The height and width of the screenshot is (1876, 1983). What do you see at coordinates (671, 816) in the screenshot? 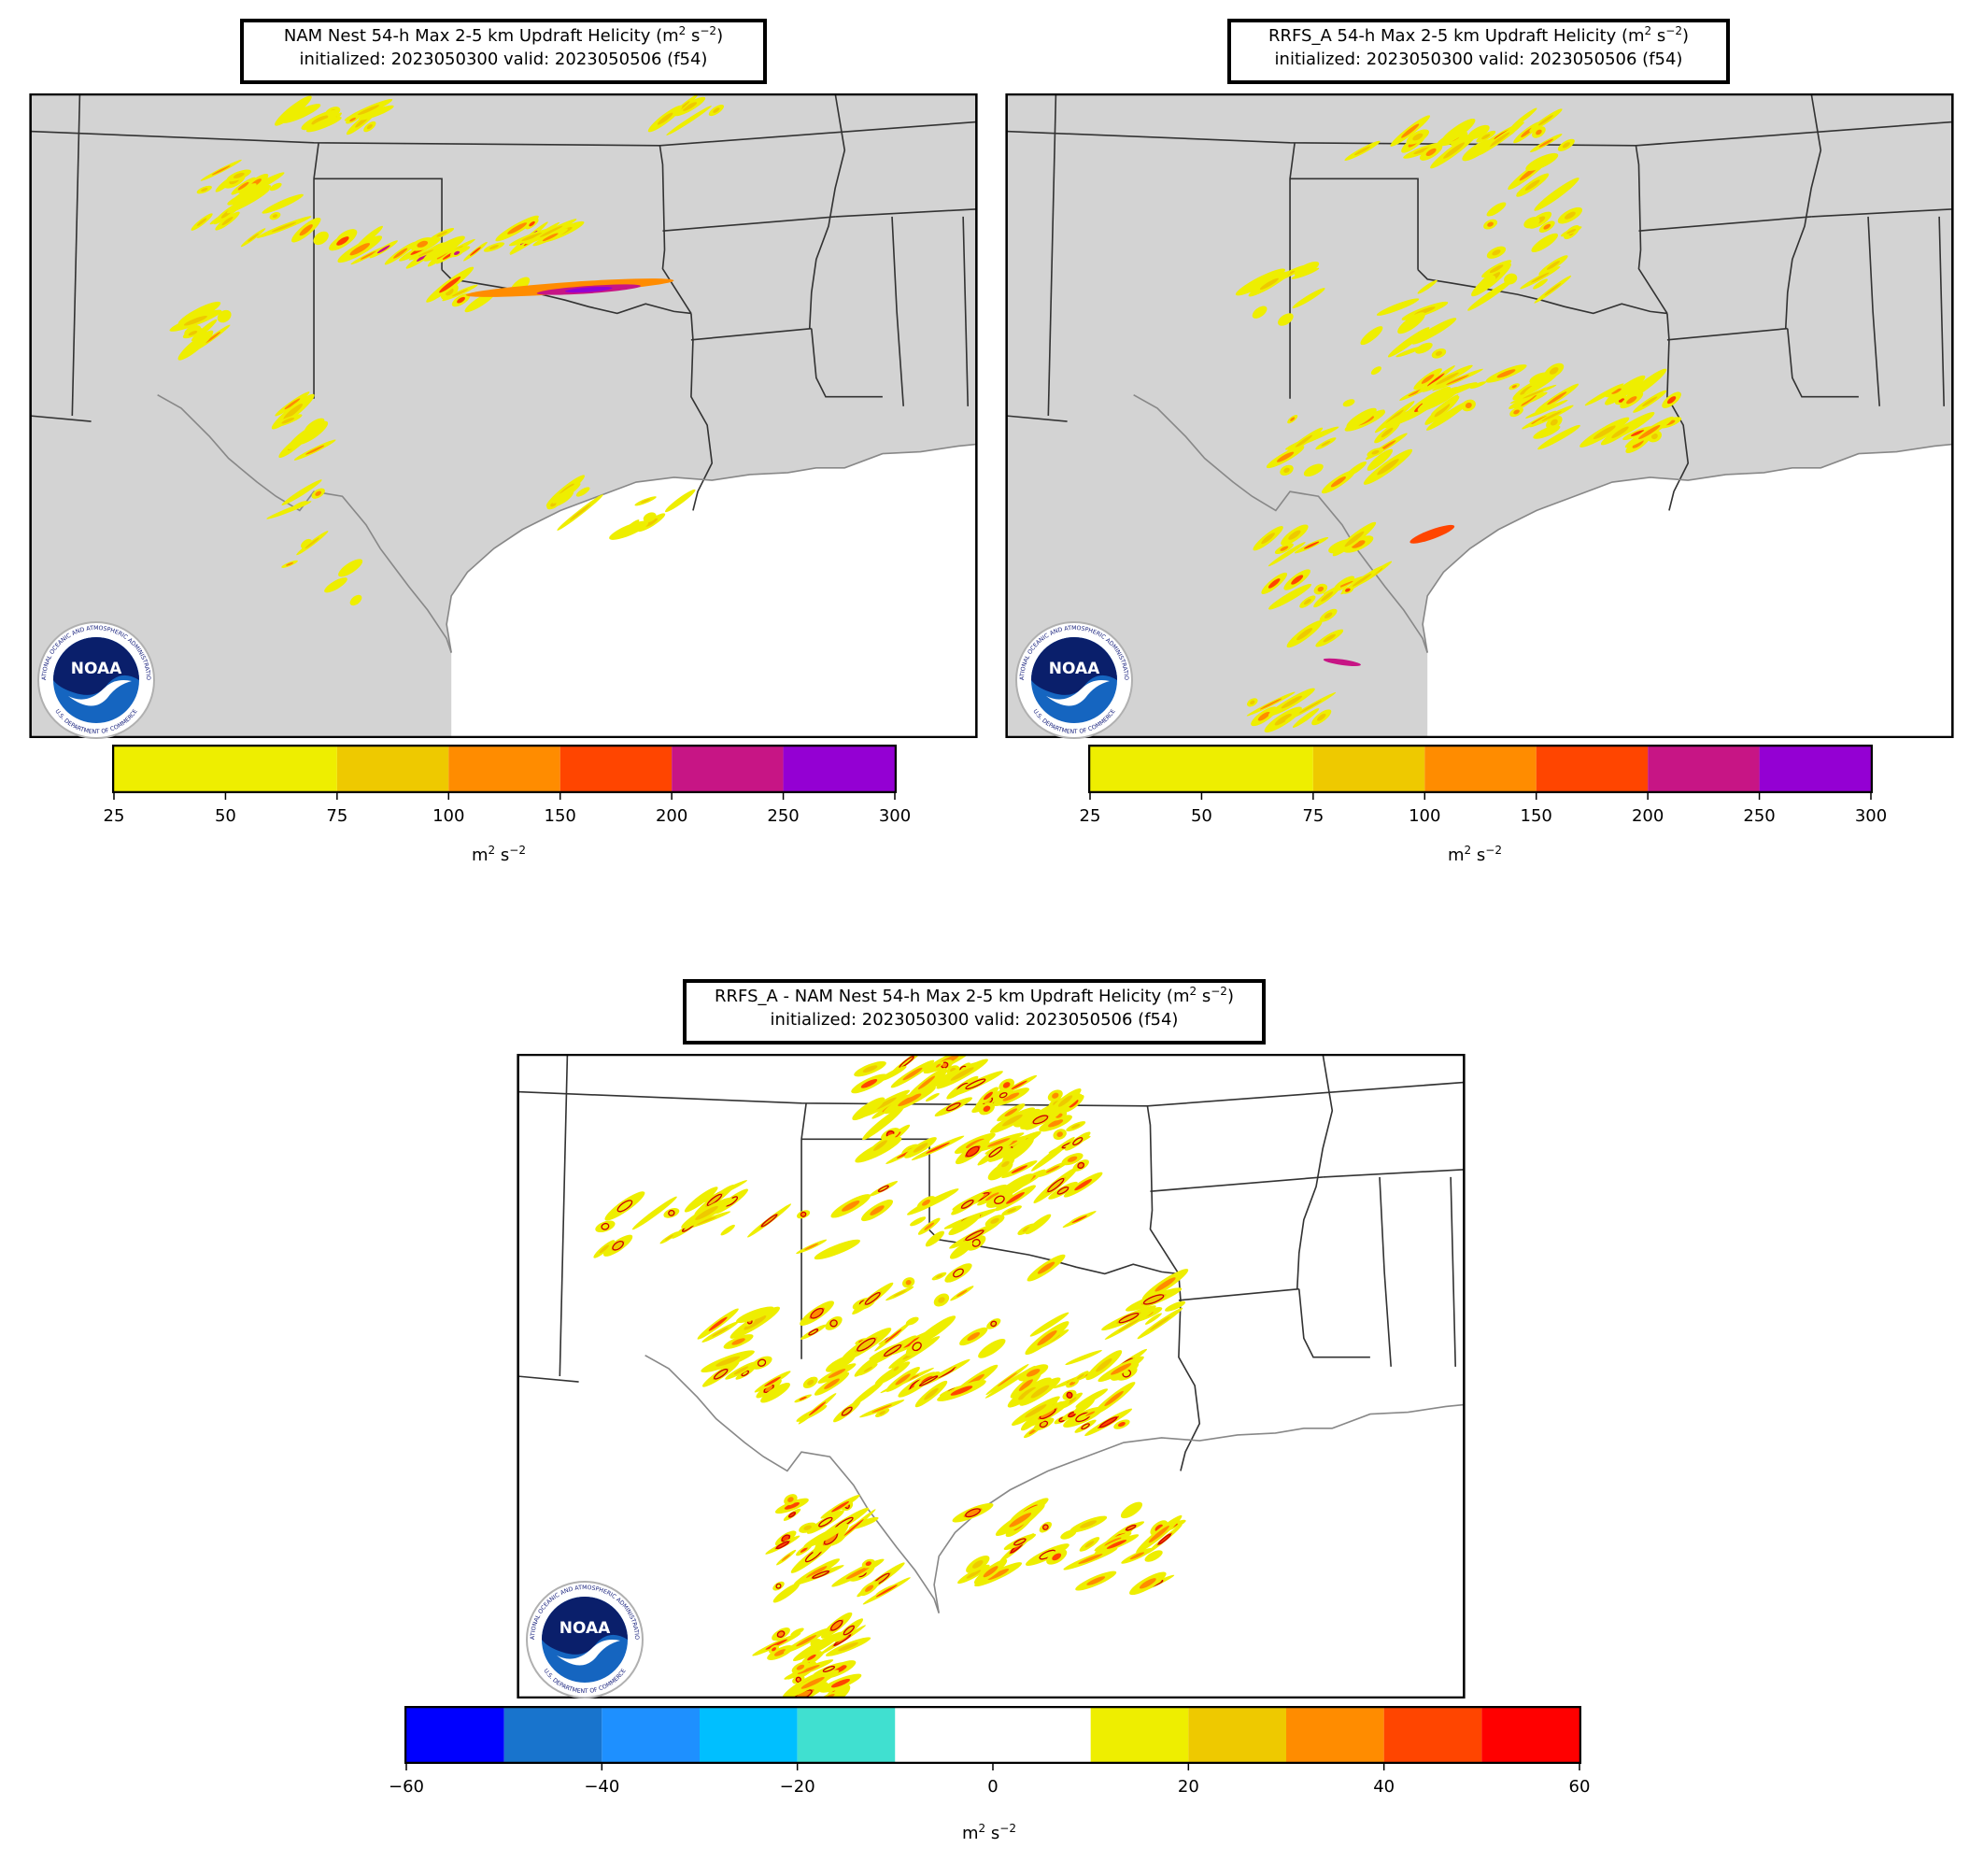
I see `colorbar-tick-label: 200` at bounding box center [671, 816].